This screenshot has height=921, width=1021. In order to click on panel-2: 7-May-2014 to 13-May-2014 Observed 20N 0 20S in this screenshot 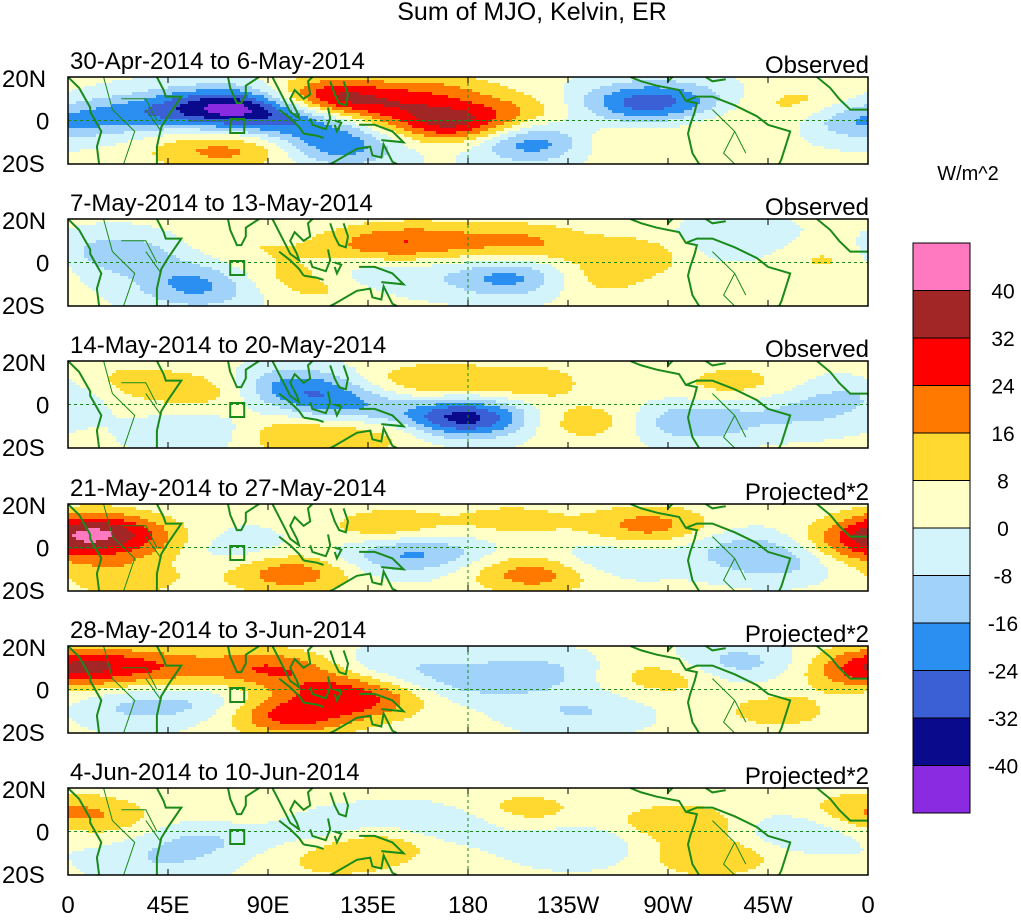, I will do `click(435, 255)`.